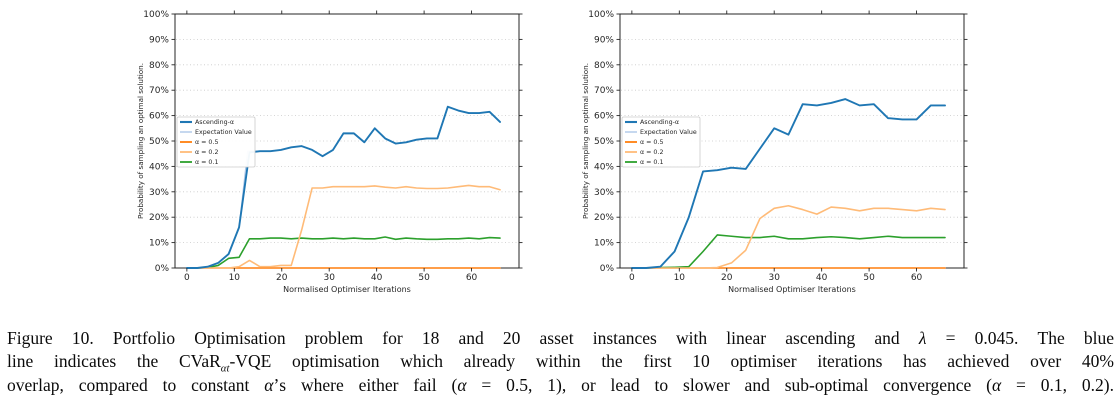  Describe the element at coordinates (1057, 384) in the screenshot. I see `caption-text: = 0.1, 0.2).` at that location.